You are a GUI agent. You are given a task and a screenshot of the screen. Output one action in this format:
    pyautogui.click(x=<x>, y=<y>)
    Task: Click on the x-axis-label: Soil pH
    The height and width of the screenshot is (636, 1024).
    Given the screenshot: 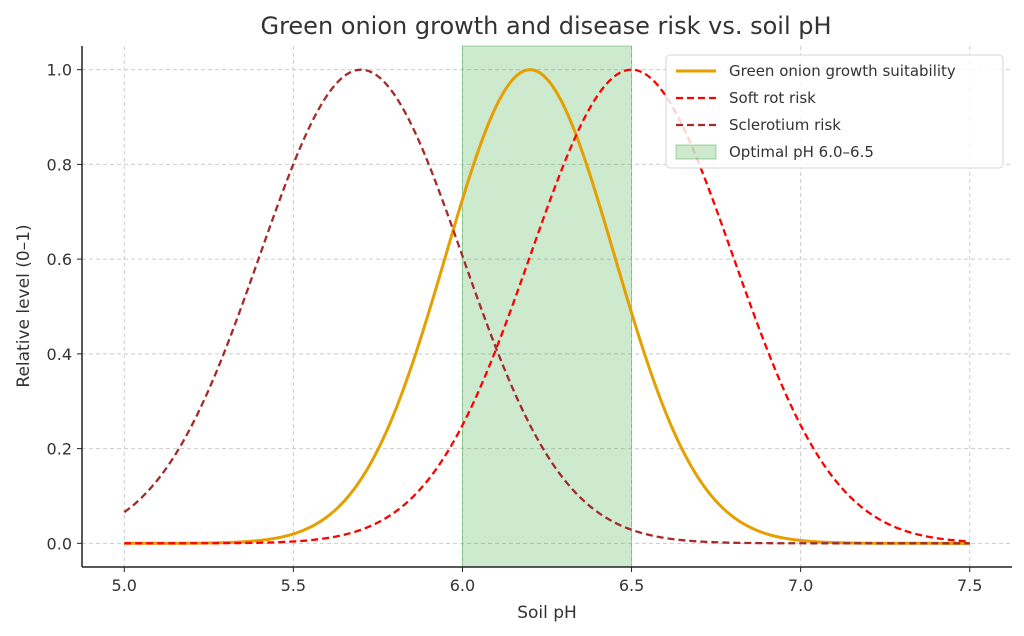 What is the action you would take?
    pyautogui.click(x=547, y=613)
    